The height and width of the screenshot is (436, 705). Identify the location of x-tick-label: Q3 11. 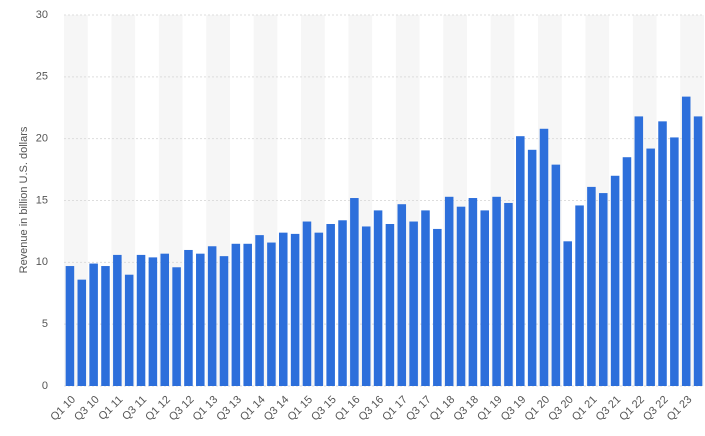
(134, 408).